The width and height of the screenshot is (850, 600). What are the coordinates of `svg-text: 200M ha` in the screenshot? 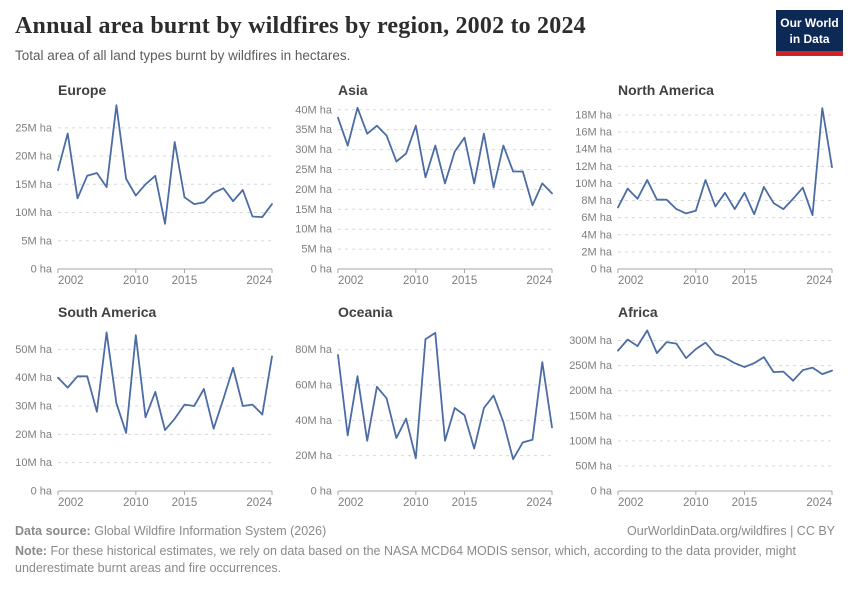 It's located at (591, 391).